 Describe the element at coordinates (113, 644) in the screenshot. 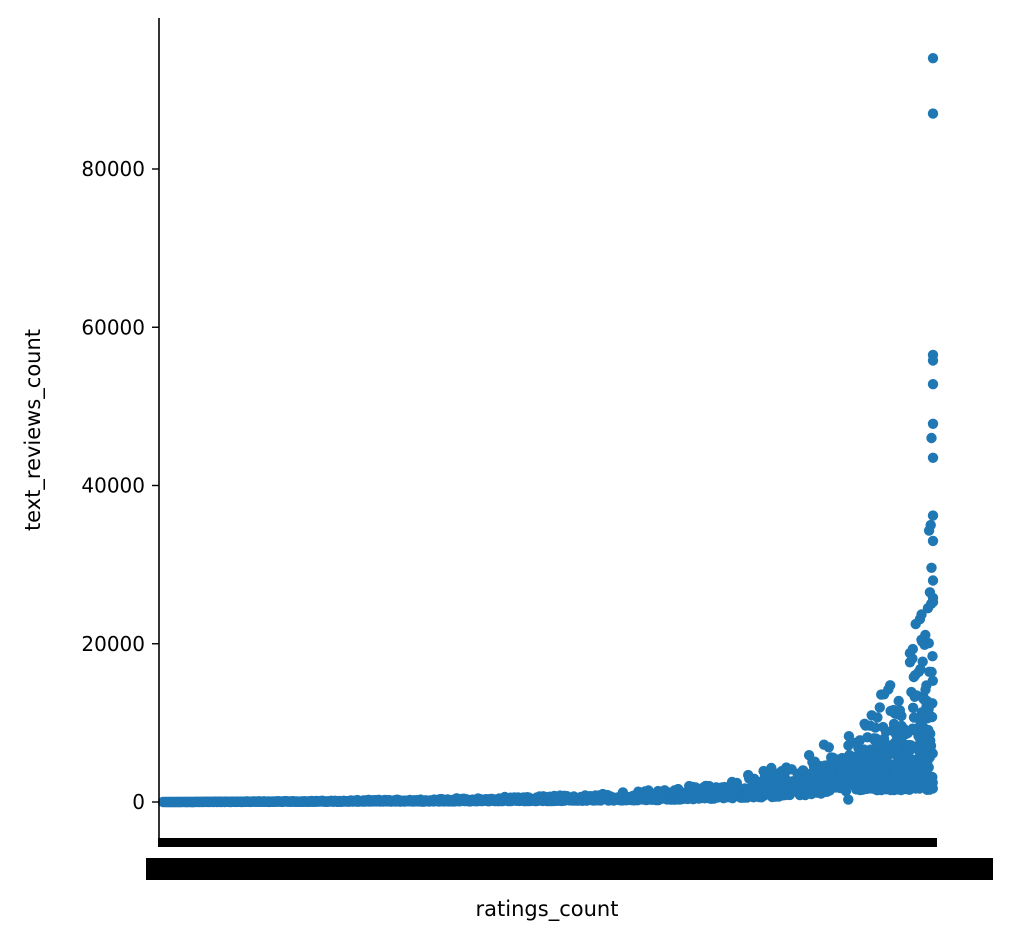

I see `y-tick-label: 20000` at that location.